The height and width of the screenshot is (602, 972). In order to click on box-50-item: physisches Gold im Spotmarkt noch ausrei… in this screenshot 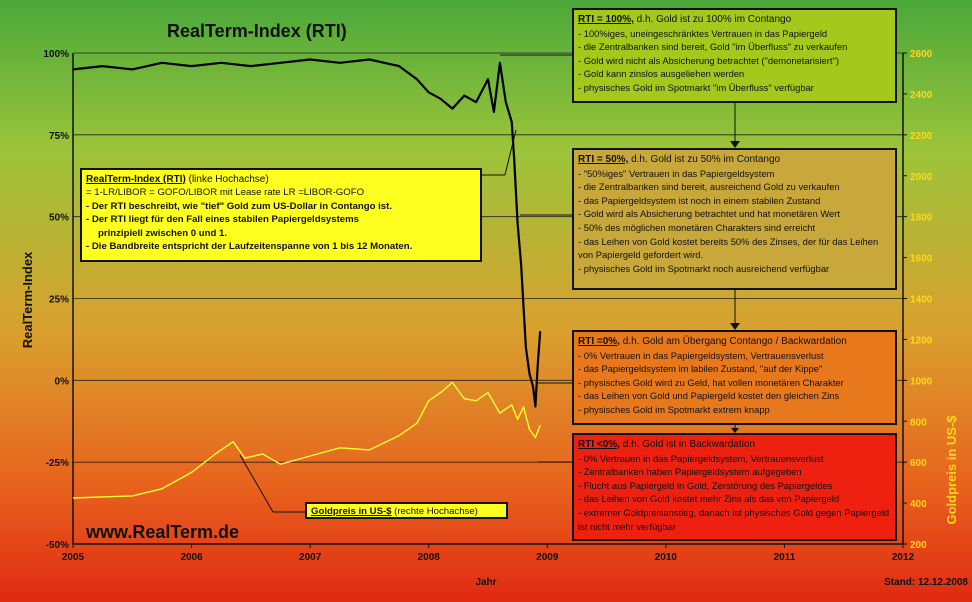, I will do `click(734, 269)`.